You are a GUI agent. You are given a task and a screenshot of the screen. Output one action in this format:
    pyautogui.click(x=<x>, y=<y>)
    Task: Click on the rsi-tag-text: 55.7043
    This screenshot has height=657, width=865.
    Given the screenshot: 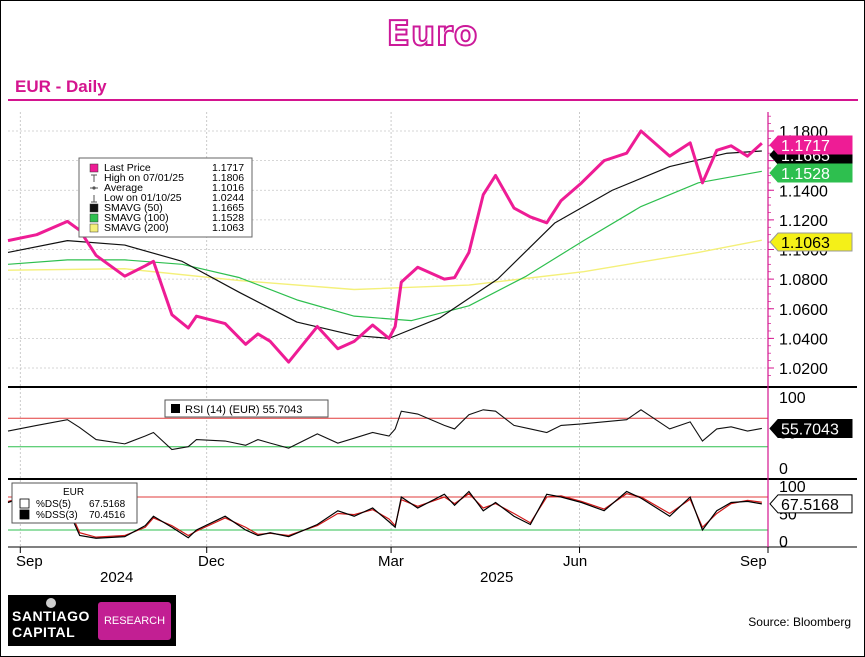 What is the action you would take?
    pyautogui.click(x=810, y=429)
    